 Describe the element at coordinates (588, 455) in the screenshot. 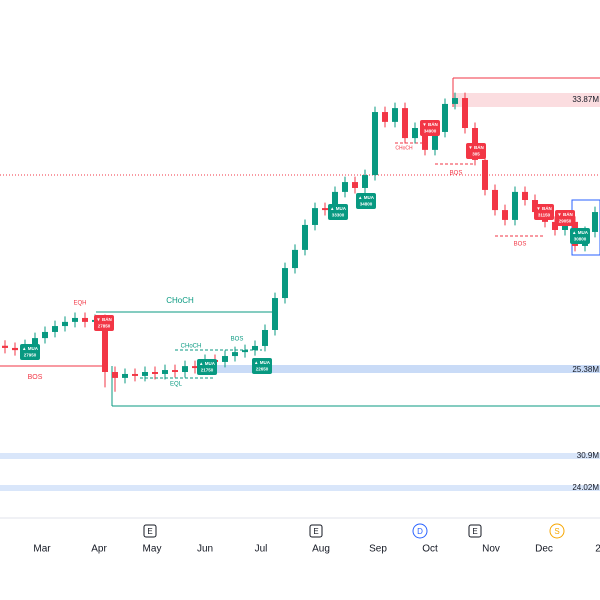

I see `level-label: 30.9M` at that location.